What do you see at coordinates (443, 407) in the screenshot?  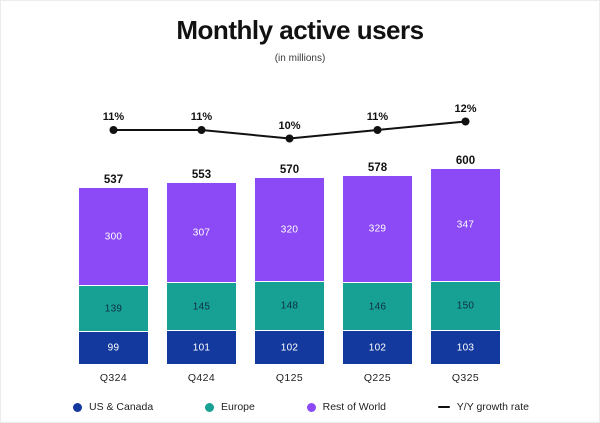 I see `legend-dash-icon` at bounding box center [443, 407].